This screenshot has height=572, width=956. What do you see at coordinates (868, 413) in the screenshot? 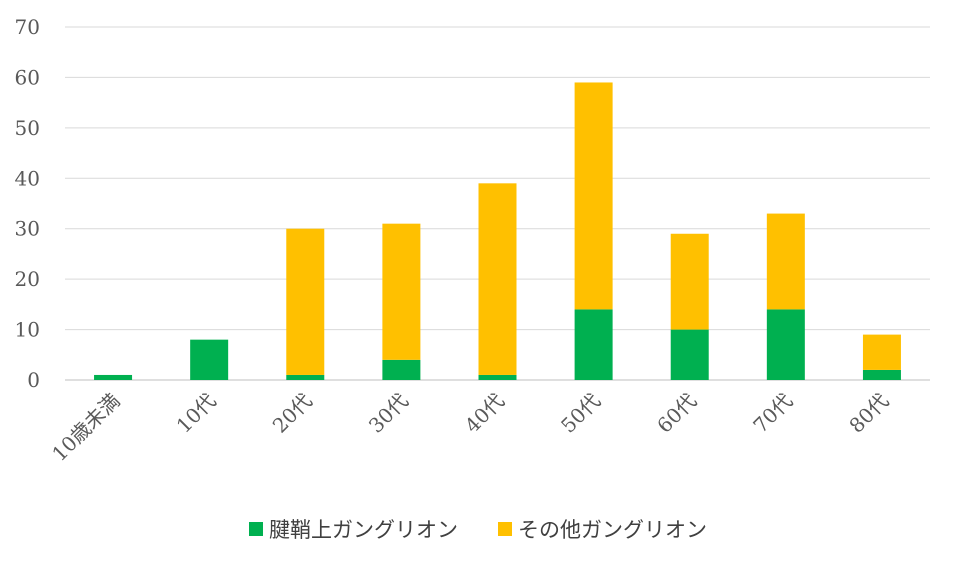
I see `x-tick-label: 80代` at bounding box center [868, 413].